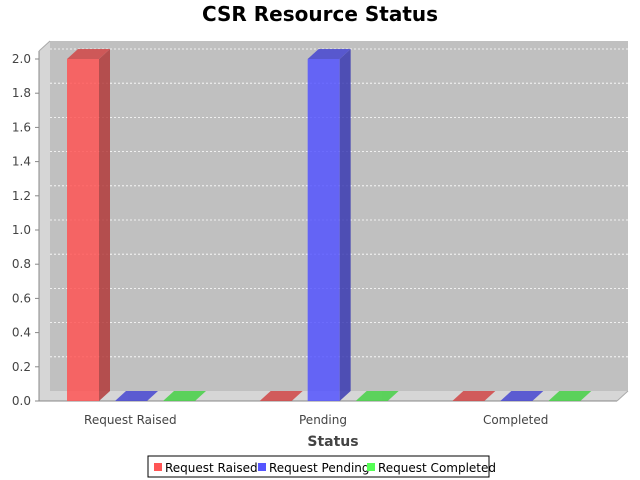 This screenshot has height=480, width=640. What do you see at coordinates (332, 442) in the screenshot?
I see `x-axis-title: Status` at bounding box center [332, 442].